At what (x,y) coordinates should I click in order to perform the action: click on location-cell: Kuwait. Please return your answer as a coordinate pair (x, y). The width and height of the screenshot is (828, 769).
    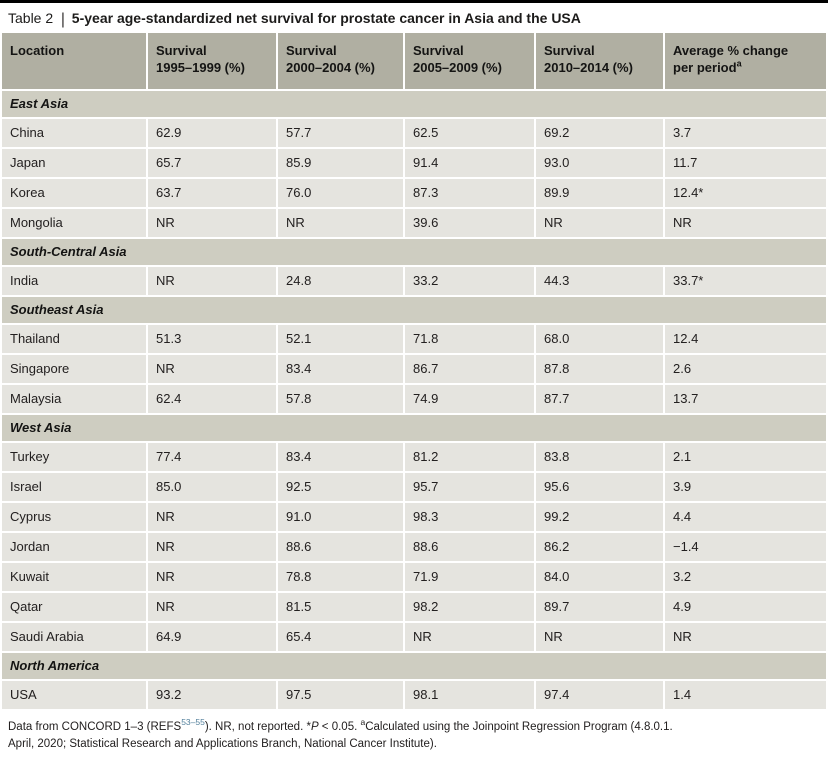
    Looking at the image, I should click on (74, 577).